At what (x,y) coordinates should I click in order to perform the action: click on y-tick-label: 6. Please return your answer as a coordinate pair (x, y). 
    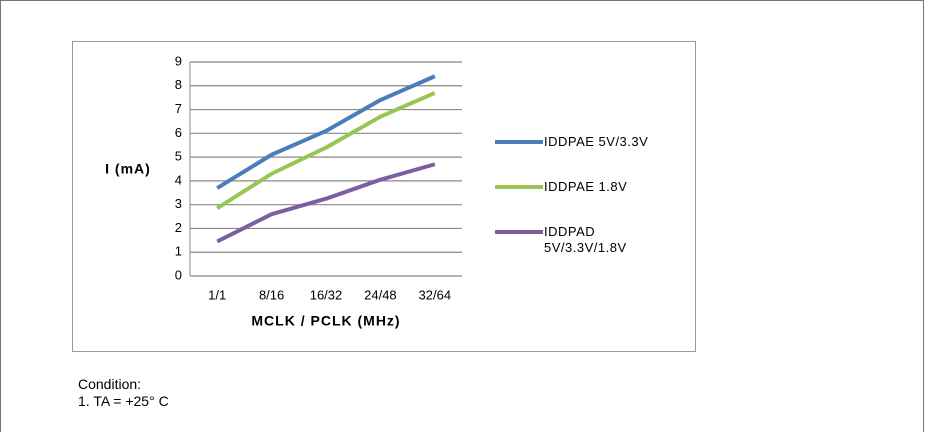
    Looking at the image, I should click on (178, 132).